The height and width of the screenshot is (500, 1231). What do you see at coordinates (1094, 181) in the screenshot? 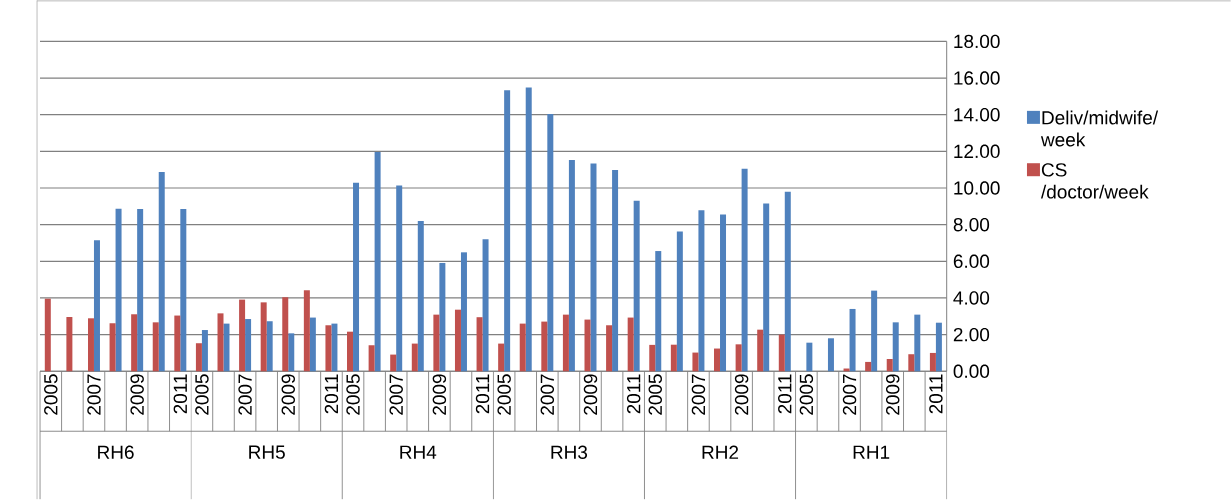
I see `legend-label: CS /doctor/week` at bounding box center [1094, 181].